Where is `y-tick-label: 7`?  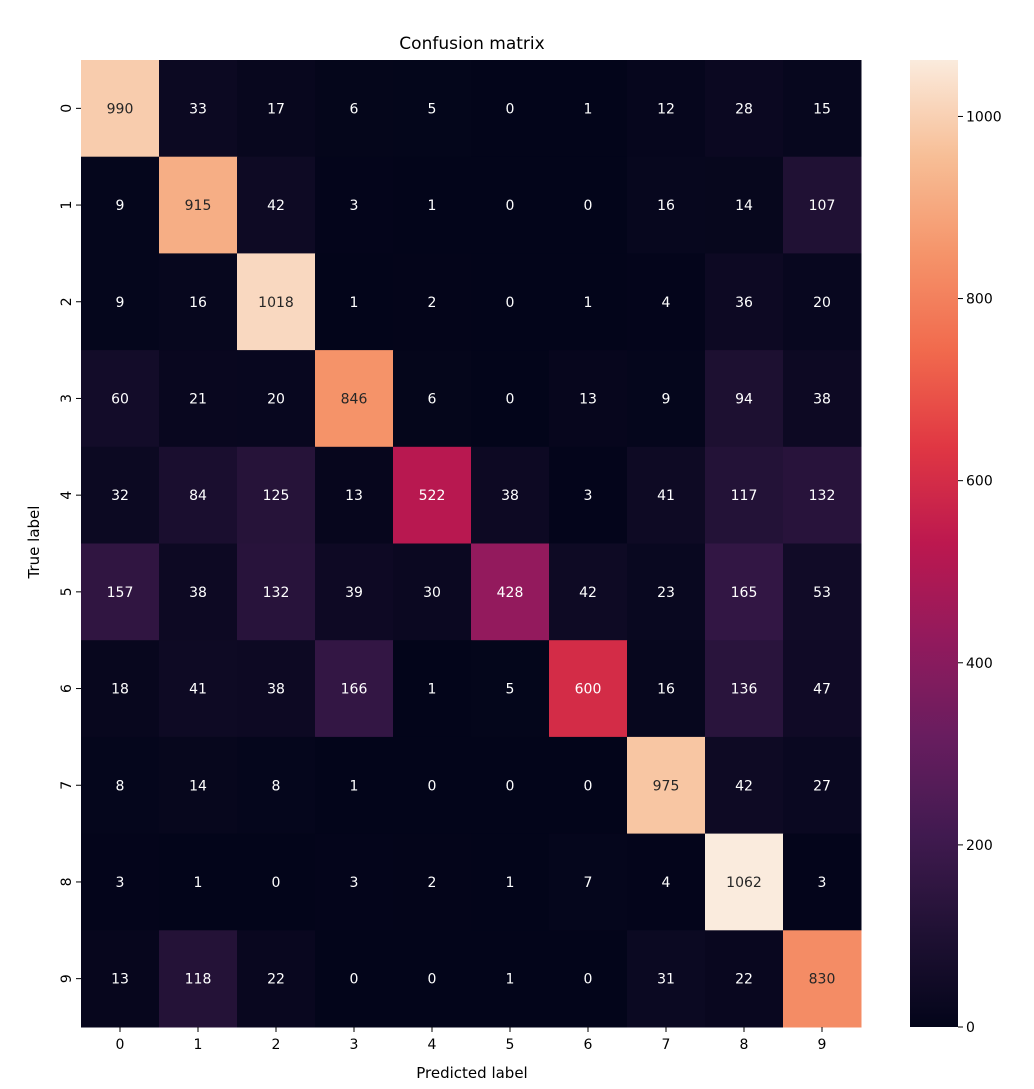
y-tick-label: 7 is located at coordinates (67, 785).